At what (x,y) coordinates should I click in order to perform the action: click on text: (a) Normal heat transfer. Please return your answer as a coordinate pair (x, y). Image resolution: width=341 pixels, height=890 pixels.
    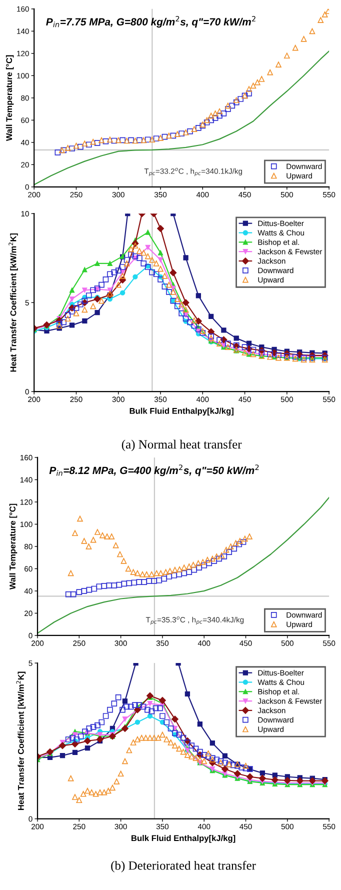
    Looking at the image, I should click on (182, 446).